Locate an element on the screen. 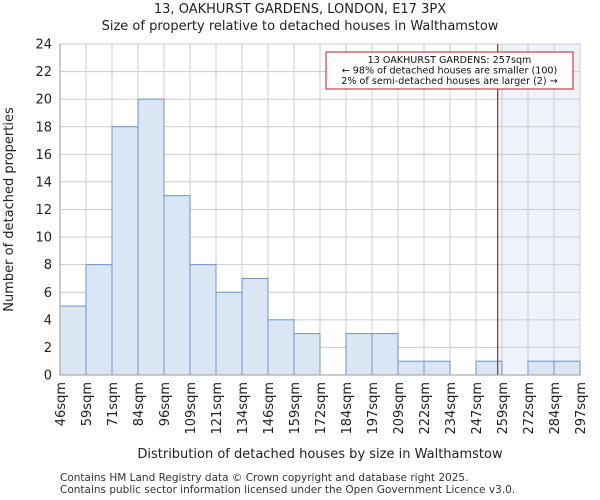 The image size is (600, 500). y-tick-label: 10 is located at coordinates (43, 238).